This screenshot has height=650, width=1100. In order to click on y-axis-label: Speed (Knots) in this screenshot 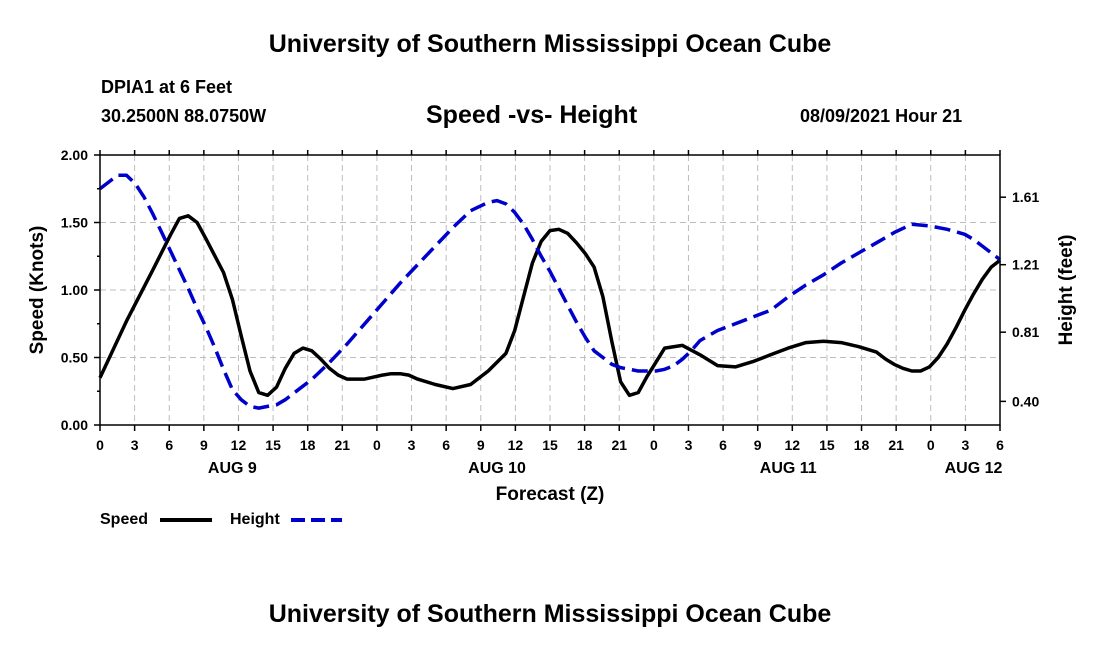, I will do `click(37, 290)`.